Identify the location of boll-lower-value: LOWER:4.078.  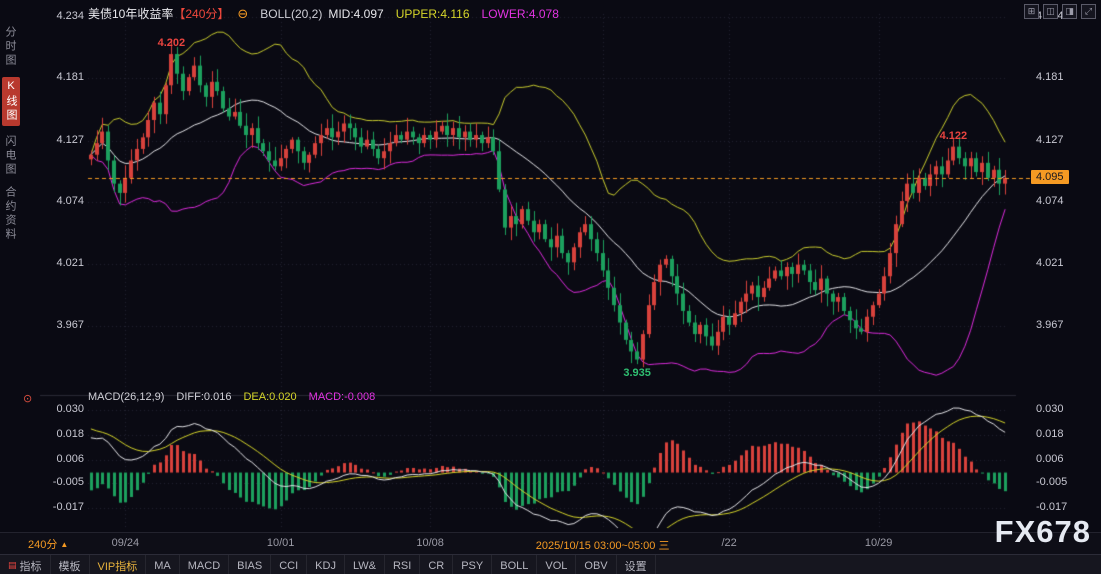
(520, 13).